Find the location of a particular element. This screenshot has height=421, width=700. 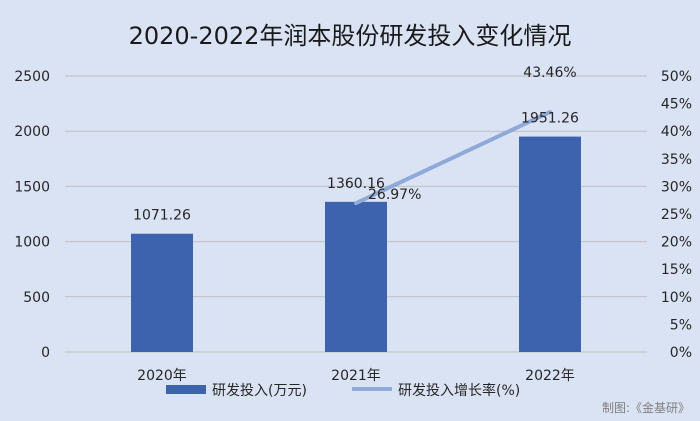

line-layer is located at coordinates (453, 158).